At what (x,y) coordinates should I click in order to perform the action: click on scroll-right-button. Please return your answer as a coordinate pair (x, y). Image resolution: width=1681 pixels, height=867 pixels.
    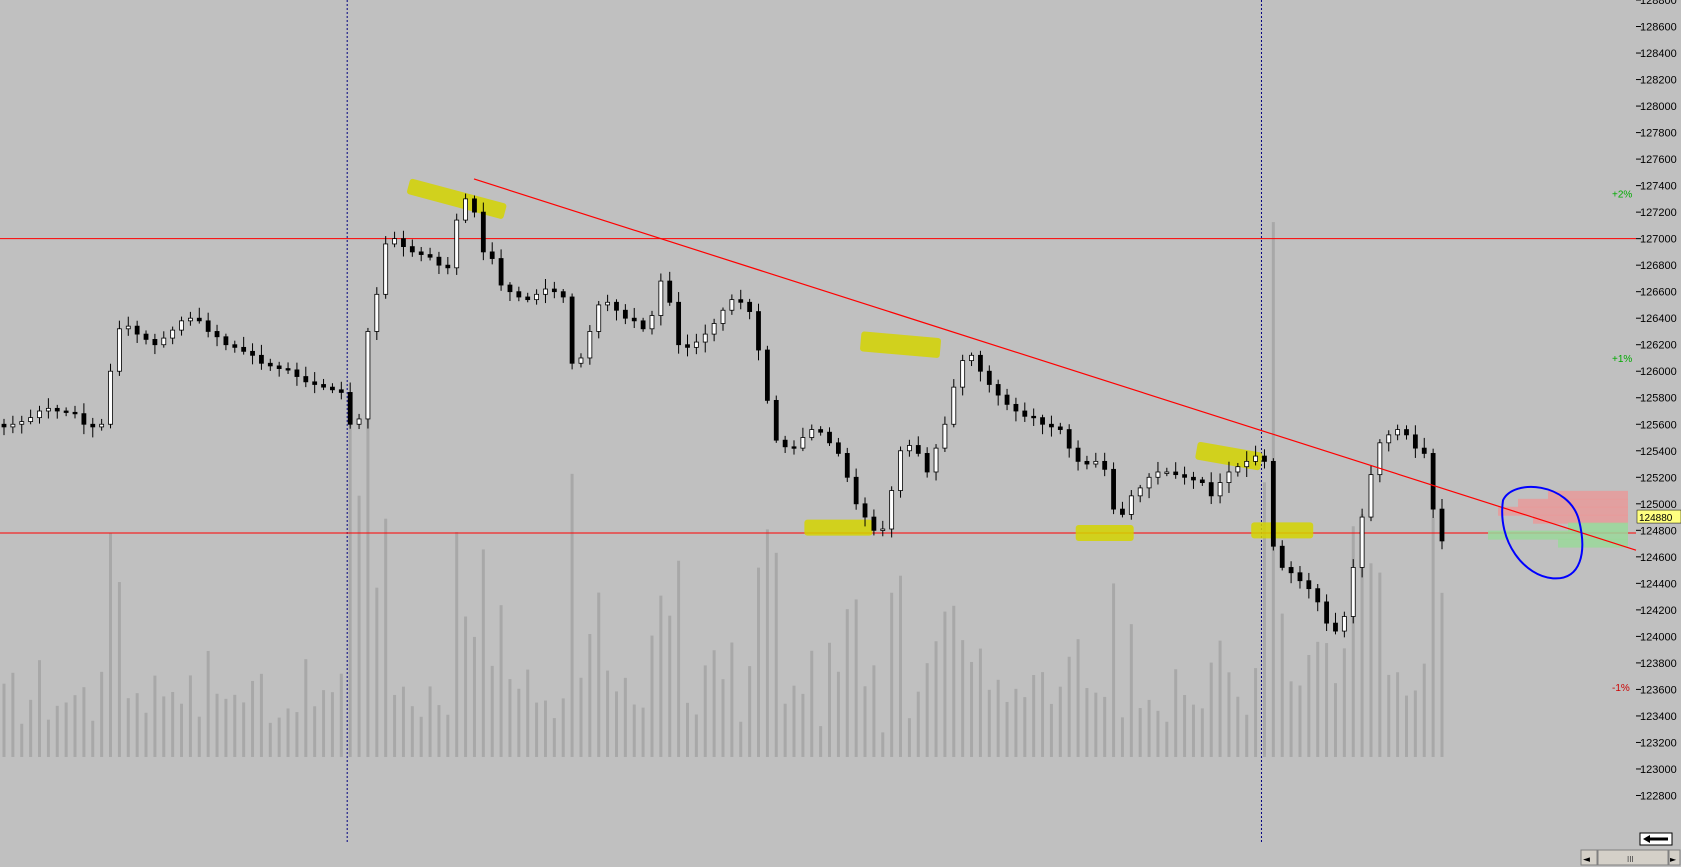
    Looking at the image, I should click on (1674, 857).